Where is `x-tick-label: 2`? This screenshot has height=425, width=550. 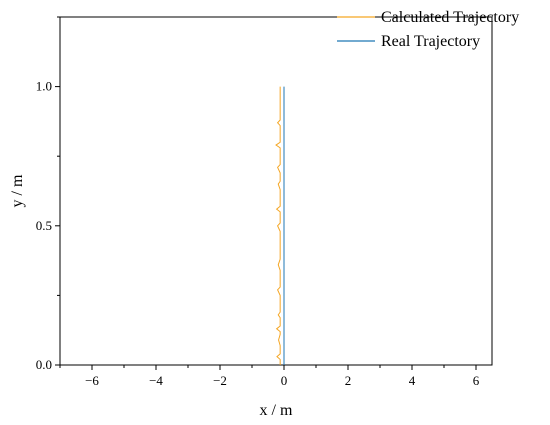
x-tick-label: 2 is located at coordinates (348, 380).